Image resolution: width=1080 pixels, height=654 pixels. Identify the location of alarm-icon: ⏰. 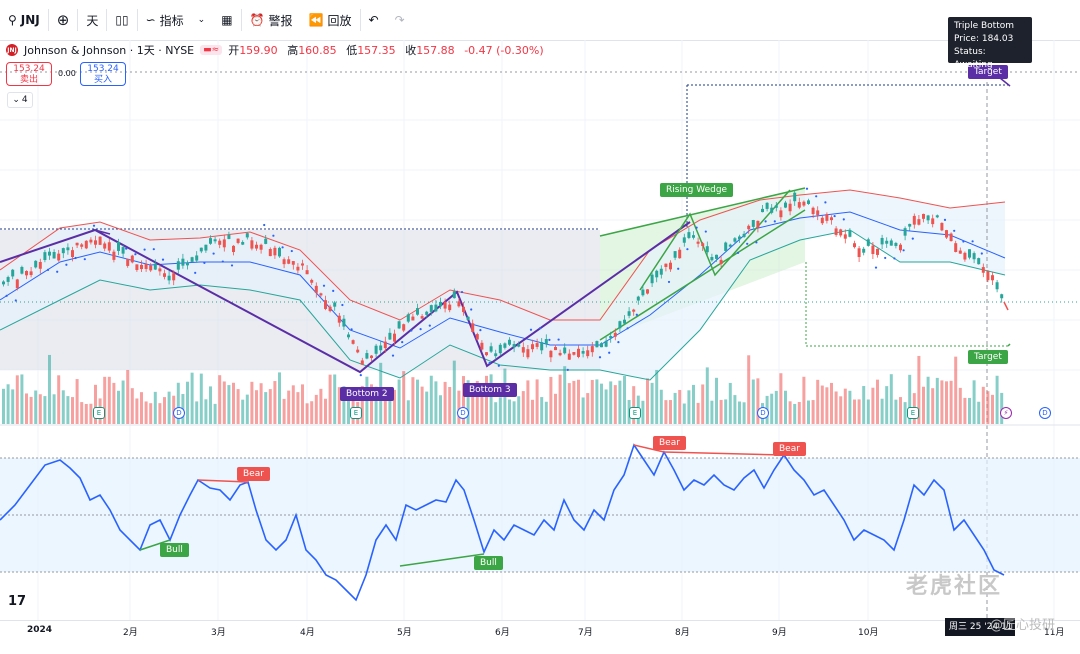
(257, 20).